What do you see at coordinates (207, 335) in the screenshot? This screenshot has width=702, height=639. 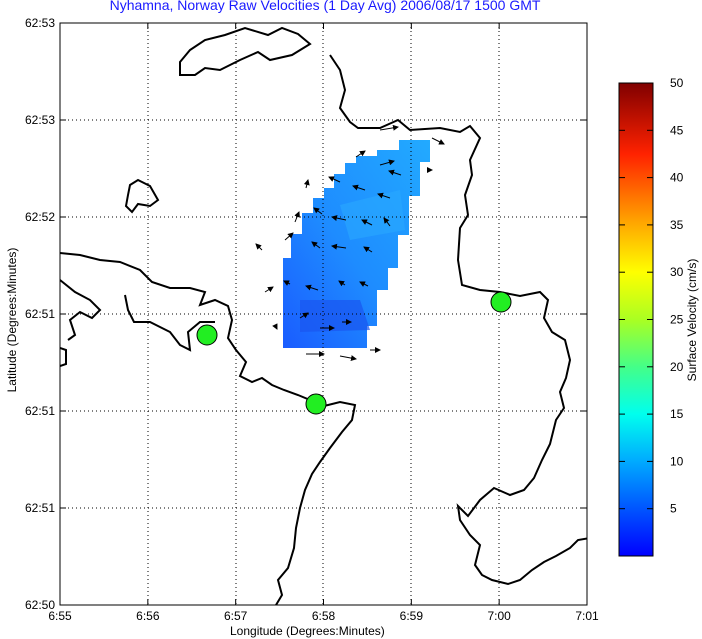 I see `station-west` at bounding box center [207, 335].